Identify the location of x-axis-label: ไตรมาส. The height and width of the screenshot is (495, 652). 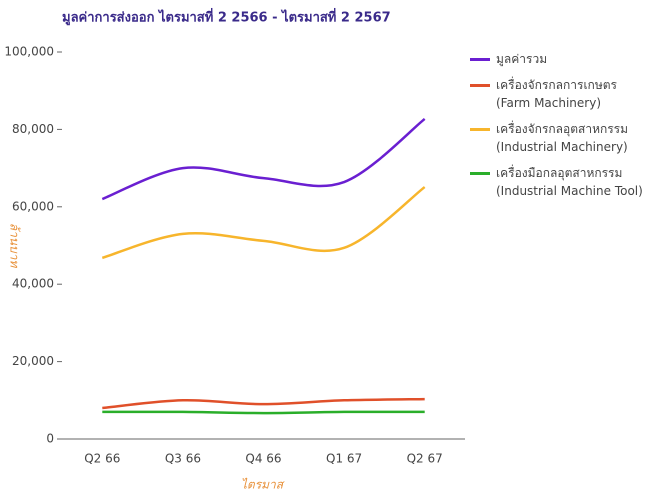
(263, 485).